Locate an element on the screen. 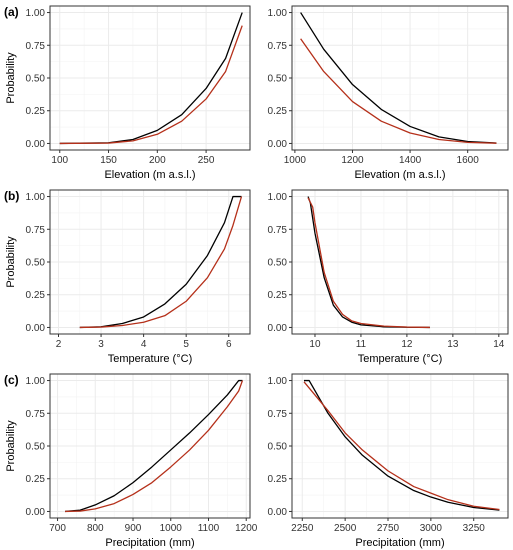 This screenshot has height=550, width=513. x-tick-label: 100 is located at coordinates (59, 160).